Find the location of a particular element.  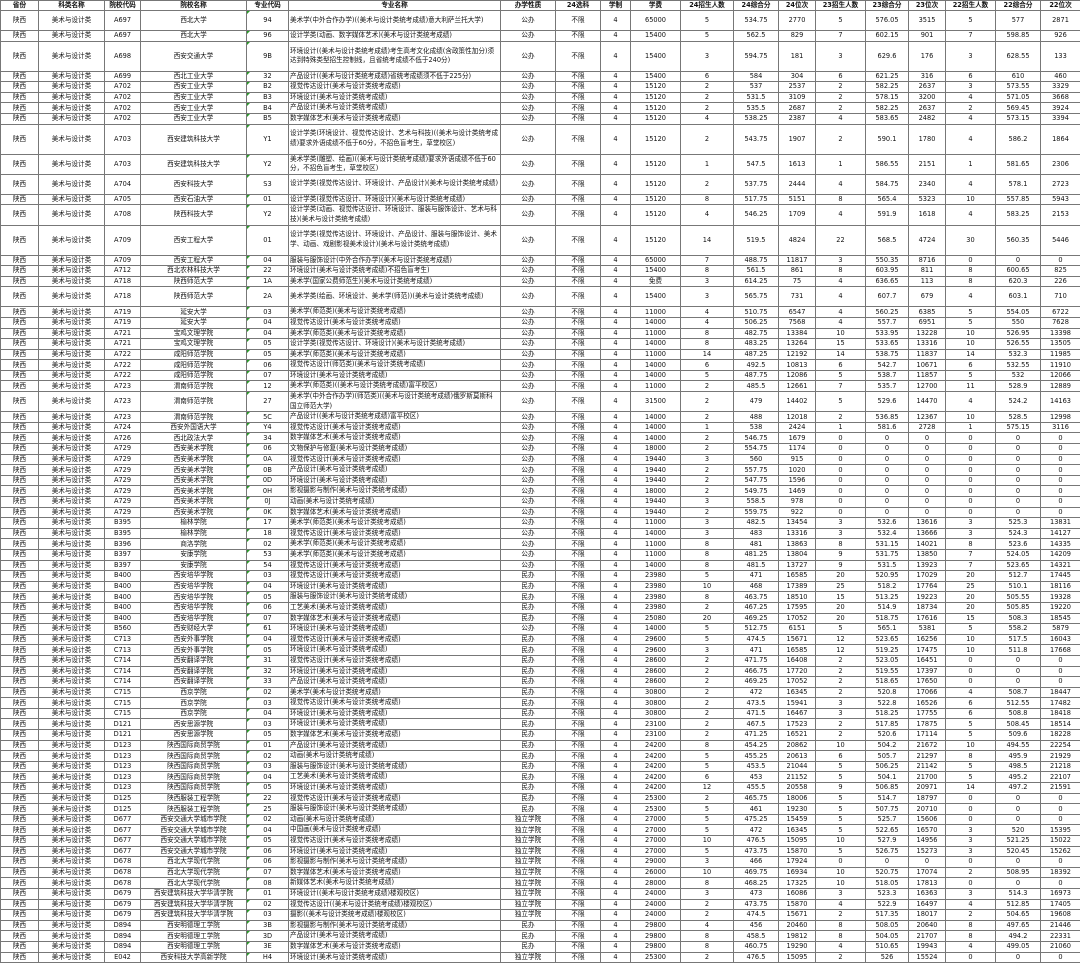

cell-rank-22: 21446 is located at coordinates (1060, 925).